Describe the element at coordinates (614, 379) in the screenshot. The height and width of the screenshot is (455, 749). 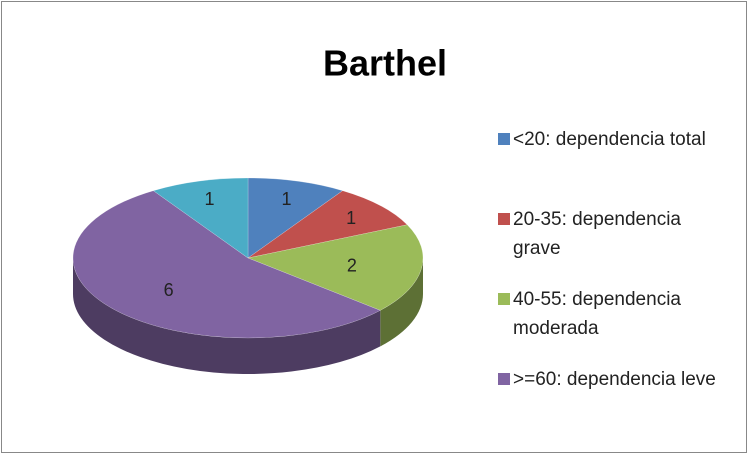
I see `legend-label: >=60: dependencia leve` at that location.